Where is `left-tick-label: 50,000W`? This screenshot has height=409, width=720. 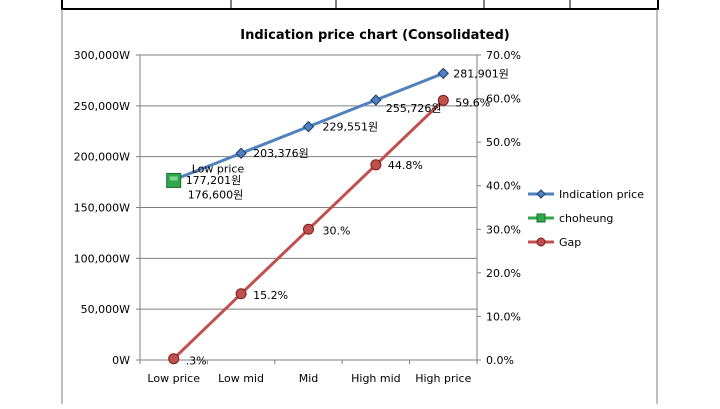 left-tick-label: 50,000W is located at coordinates (105, 309).